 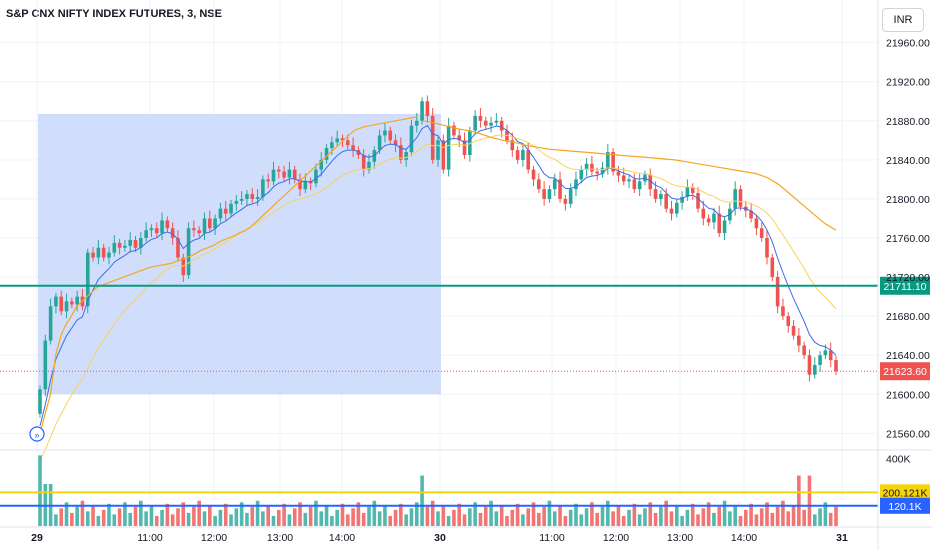 What do you see at coordinates (440, 538) in the screenshot?
I see `x-tick-label: 30` at bounding box center [440, 538].